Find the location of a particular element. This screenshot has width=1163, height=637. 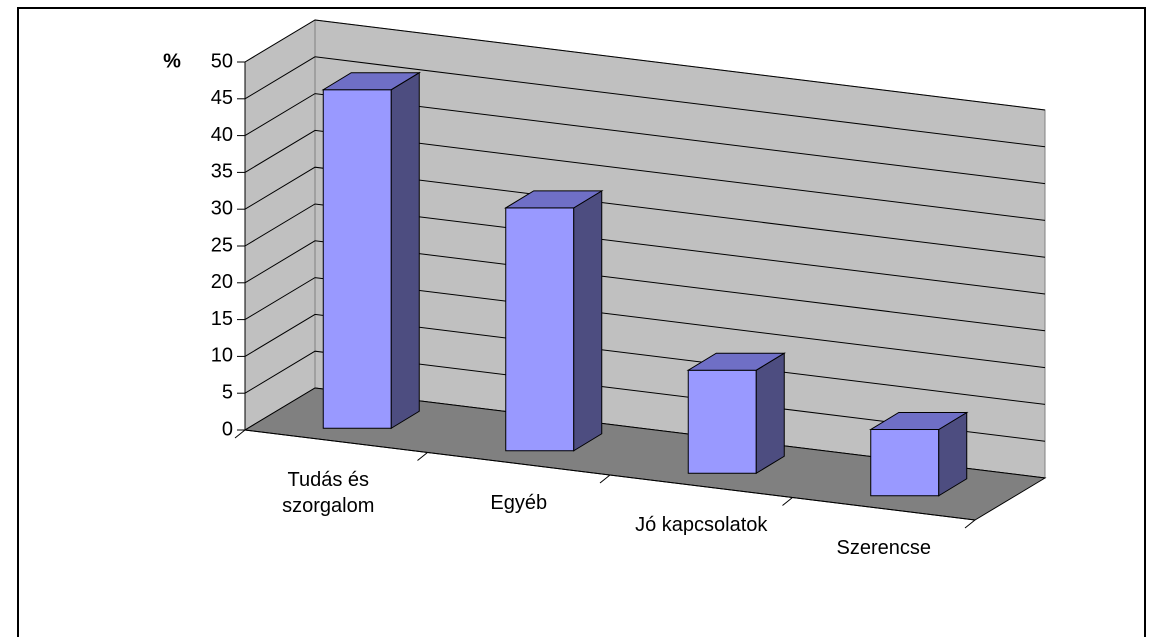

x-tick-label: Szerencse is located at coordinates (884, 547).